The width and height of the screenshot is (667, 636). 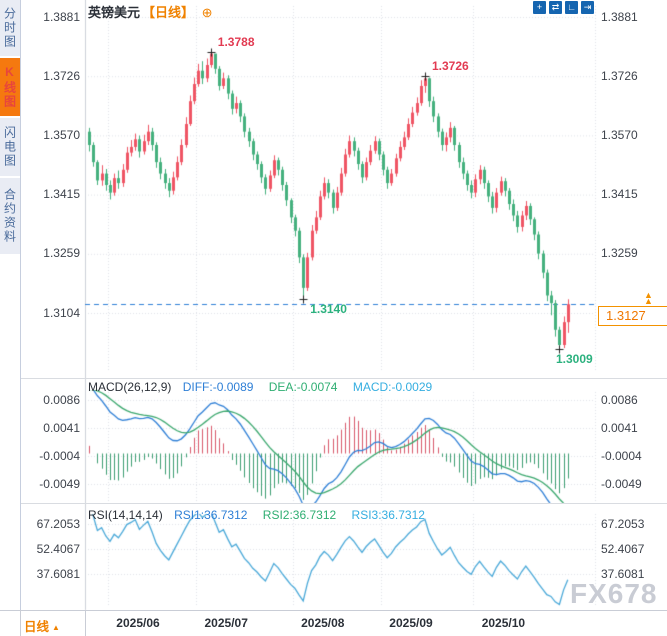 What do you see at coordinates (619, 428) in the screenshot?
I see `macd-tick-right: 0.0041` at bounding box center [619, 428].